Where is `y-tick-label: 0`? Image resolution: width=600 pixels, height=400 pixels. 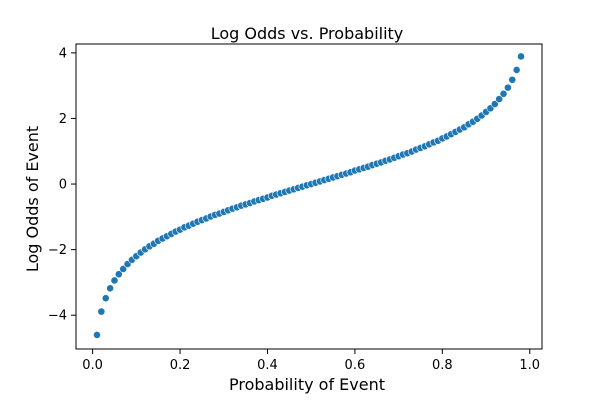 y-tick-label: 0 is located at coordinates (63, 185).